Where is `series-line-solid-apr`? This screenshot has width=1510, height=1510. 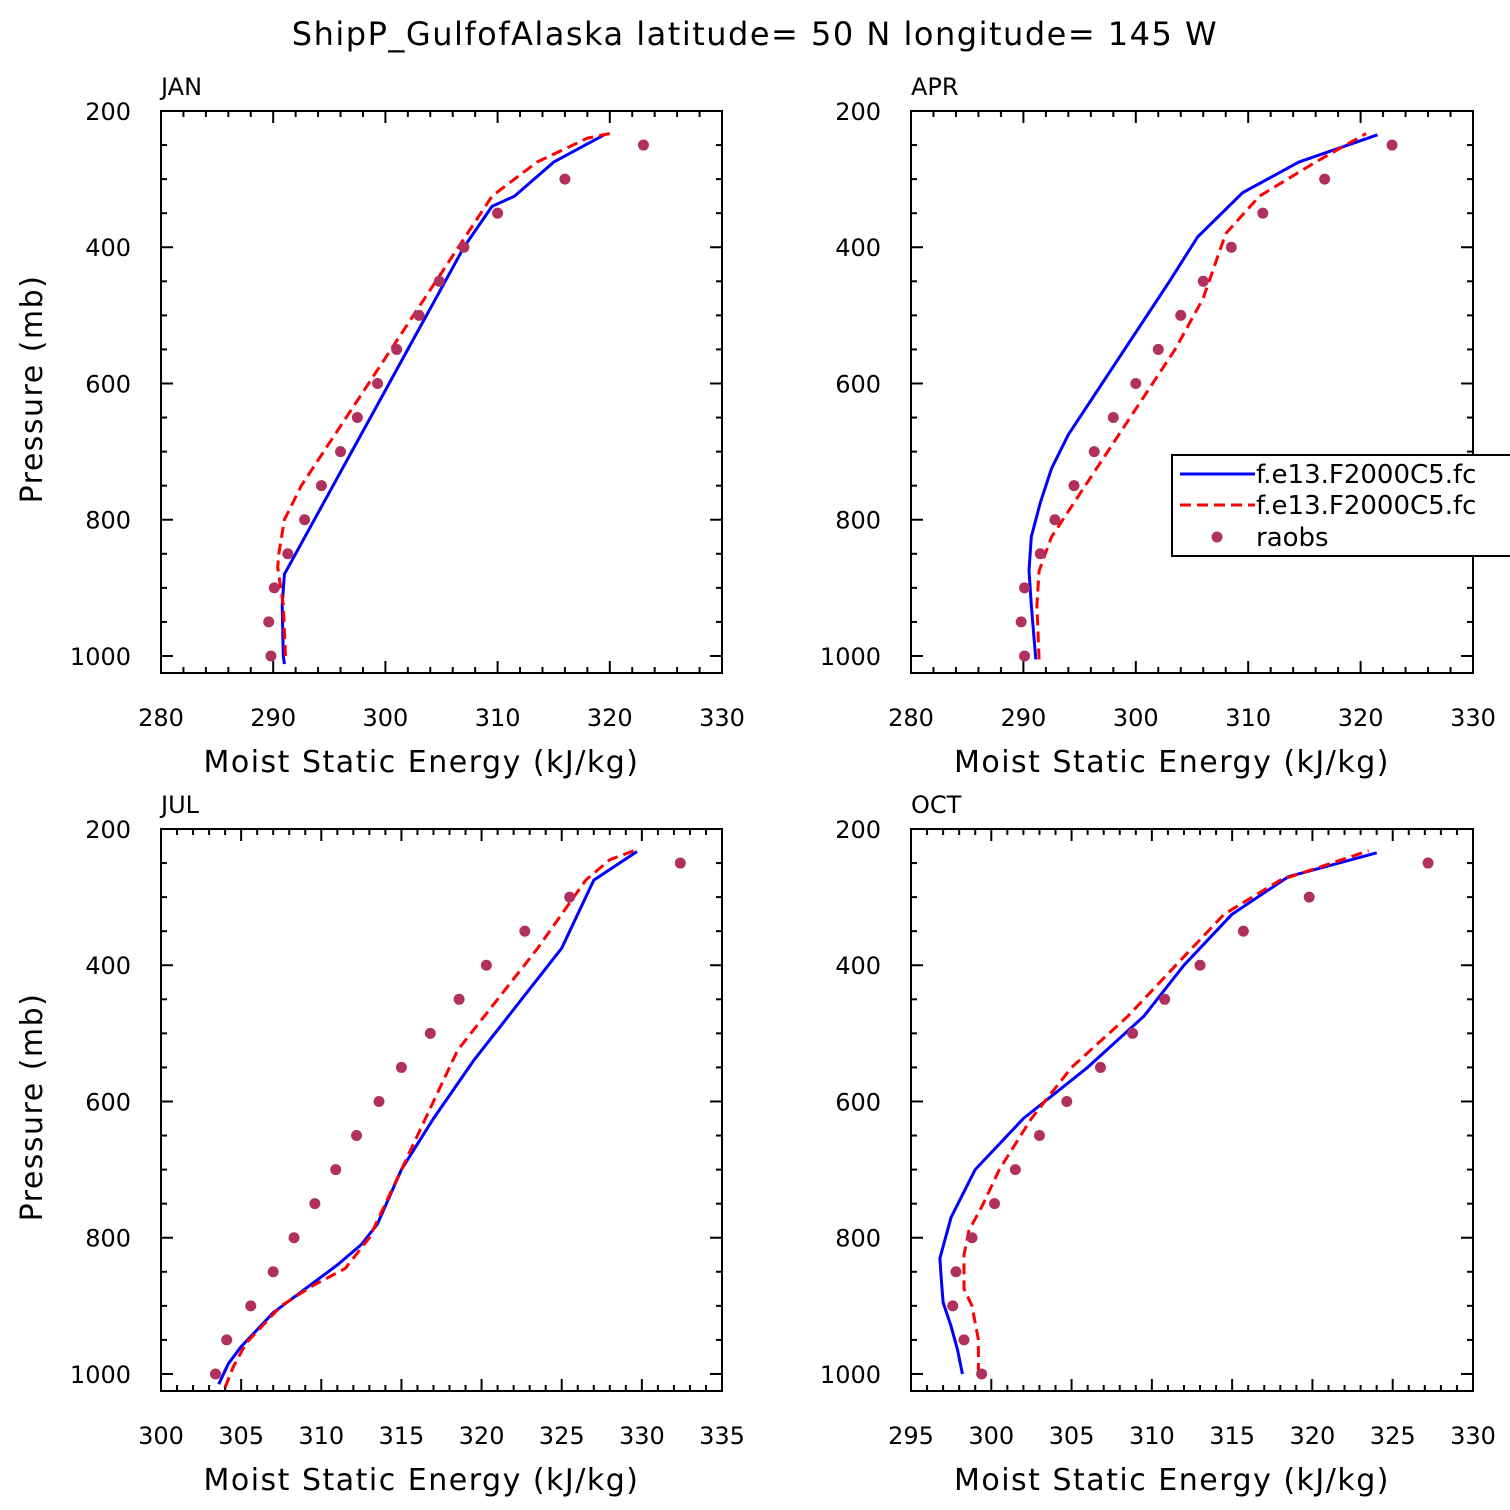
series-line-solid-apr is located at coordinates (1202, 396).